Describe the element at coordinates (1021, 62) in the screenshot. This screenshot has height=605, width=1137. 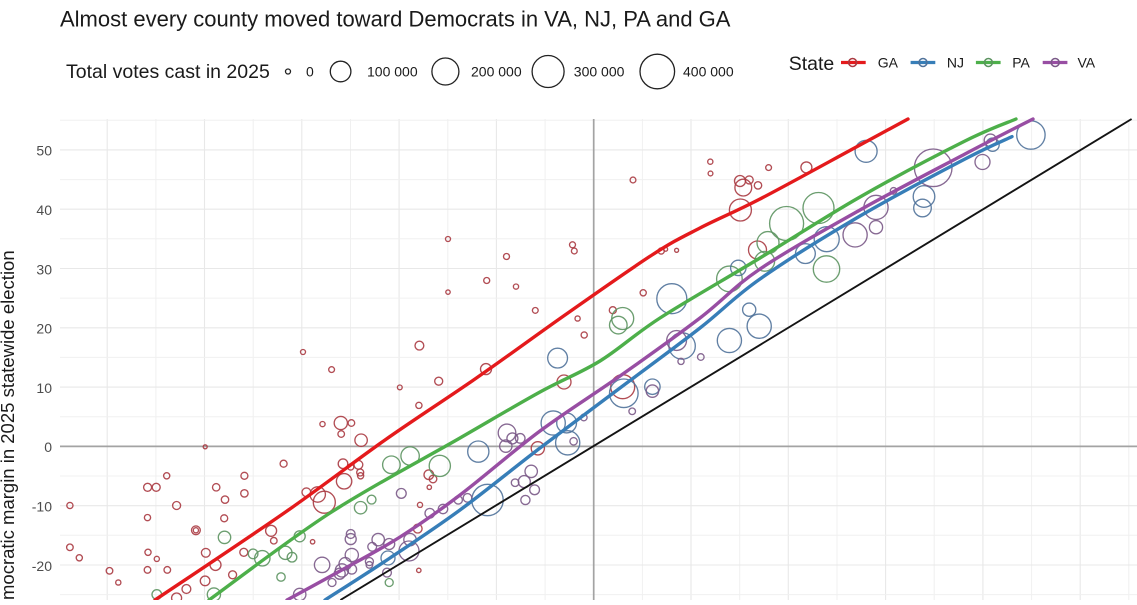
I see `svg-text: PA` at that location.